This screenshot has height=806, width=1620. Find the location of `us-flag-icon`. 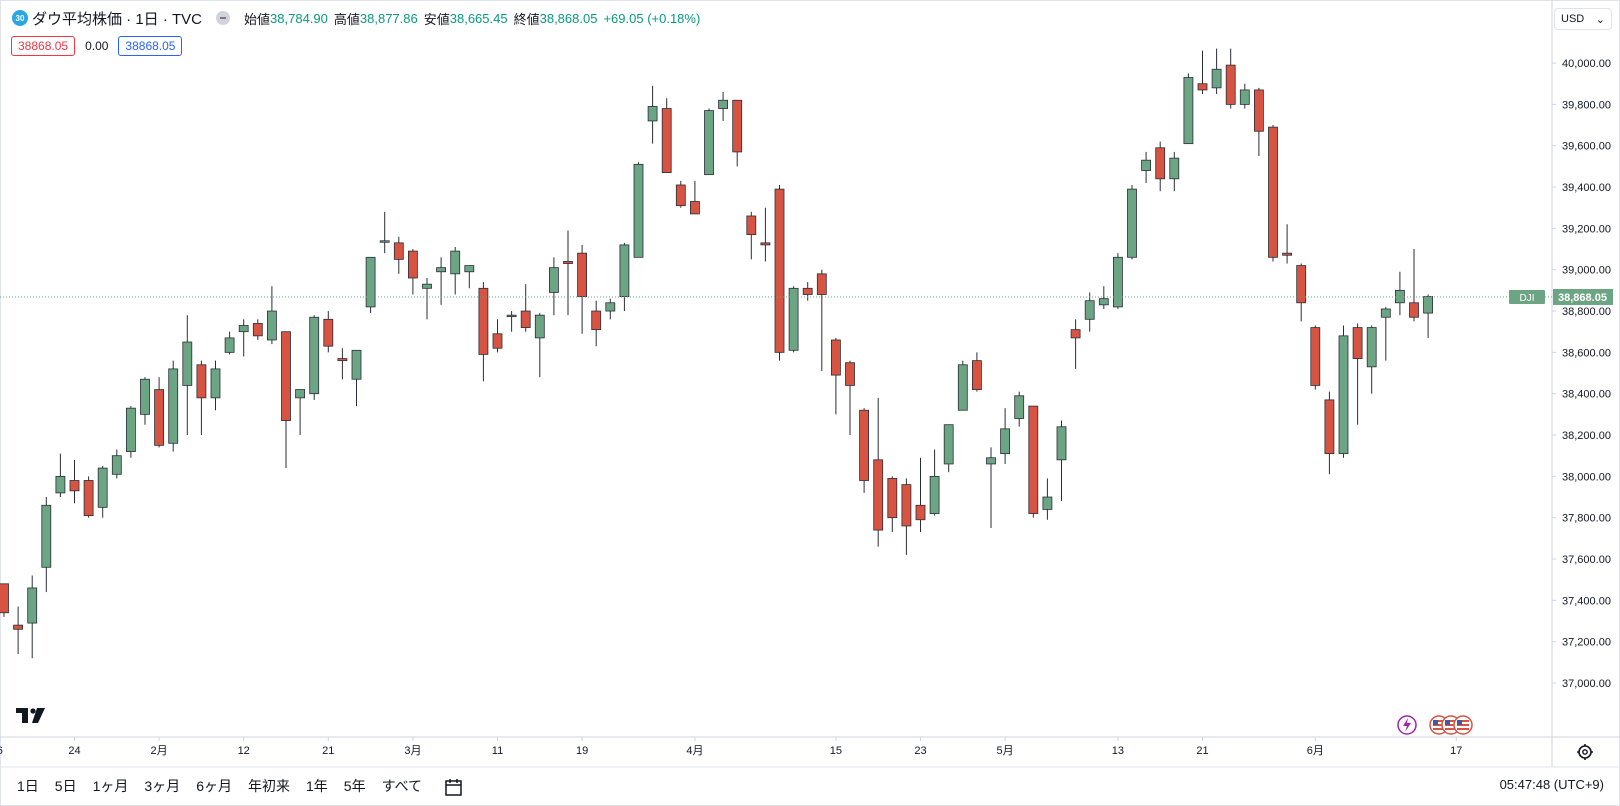

us-flag-icon is located at coordinates (1454, 725).